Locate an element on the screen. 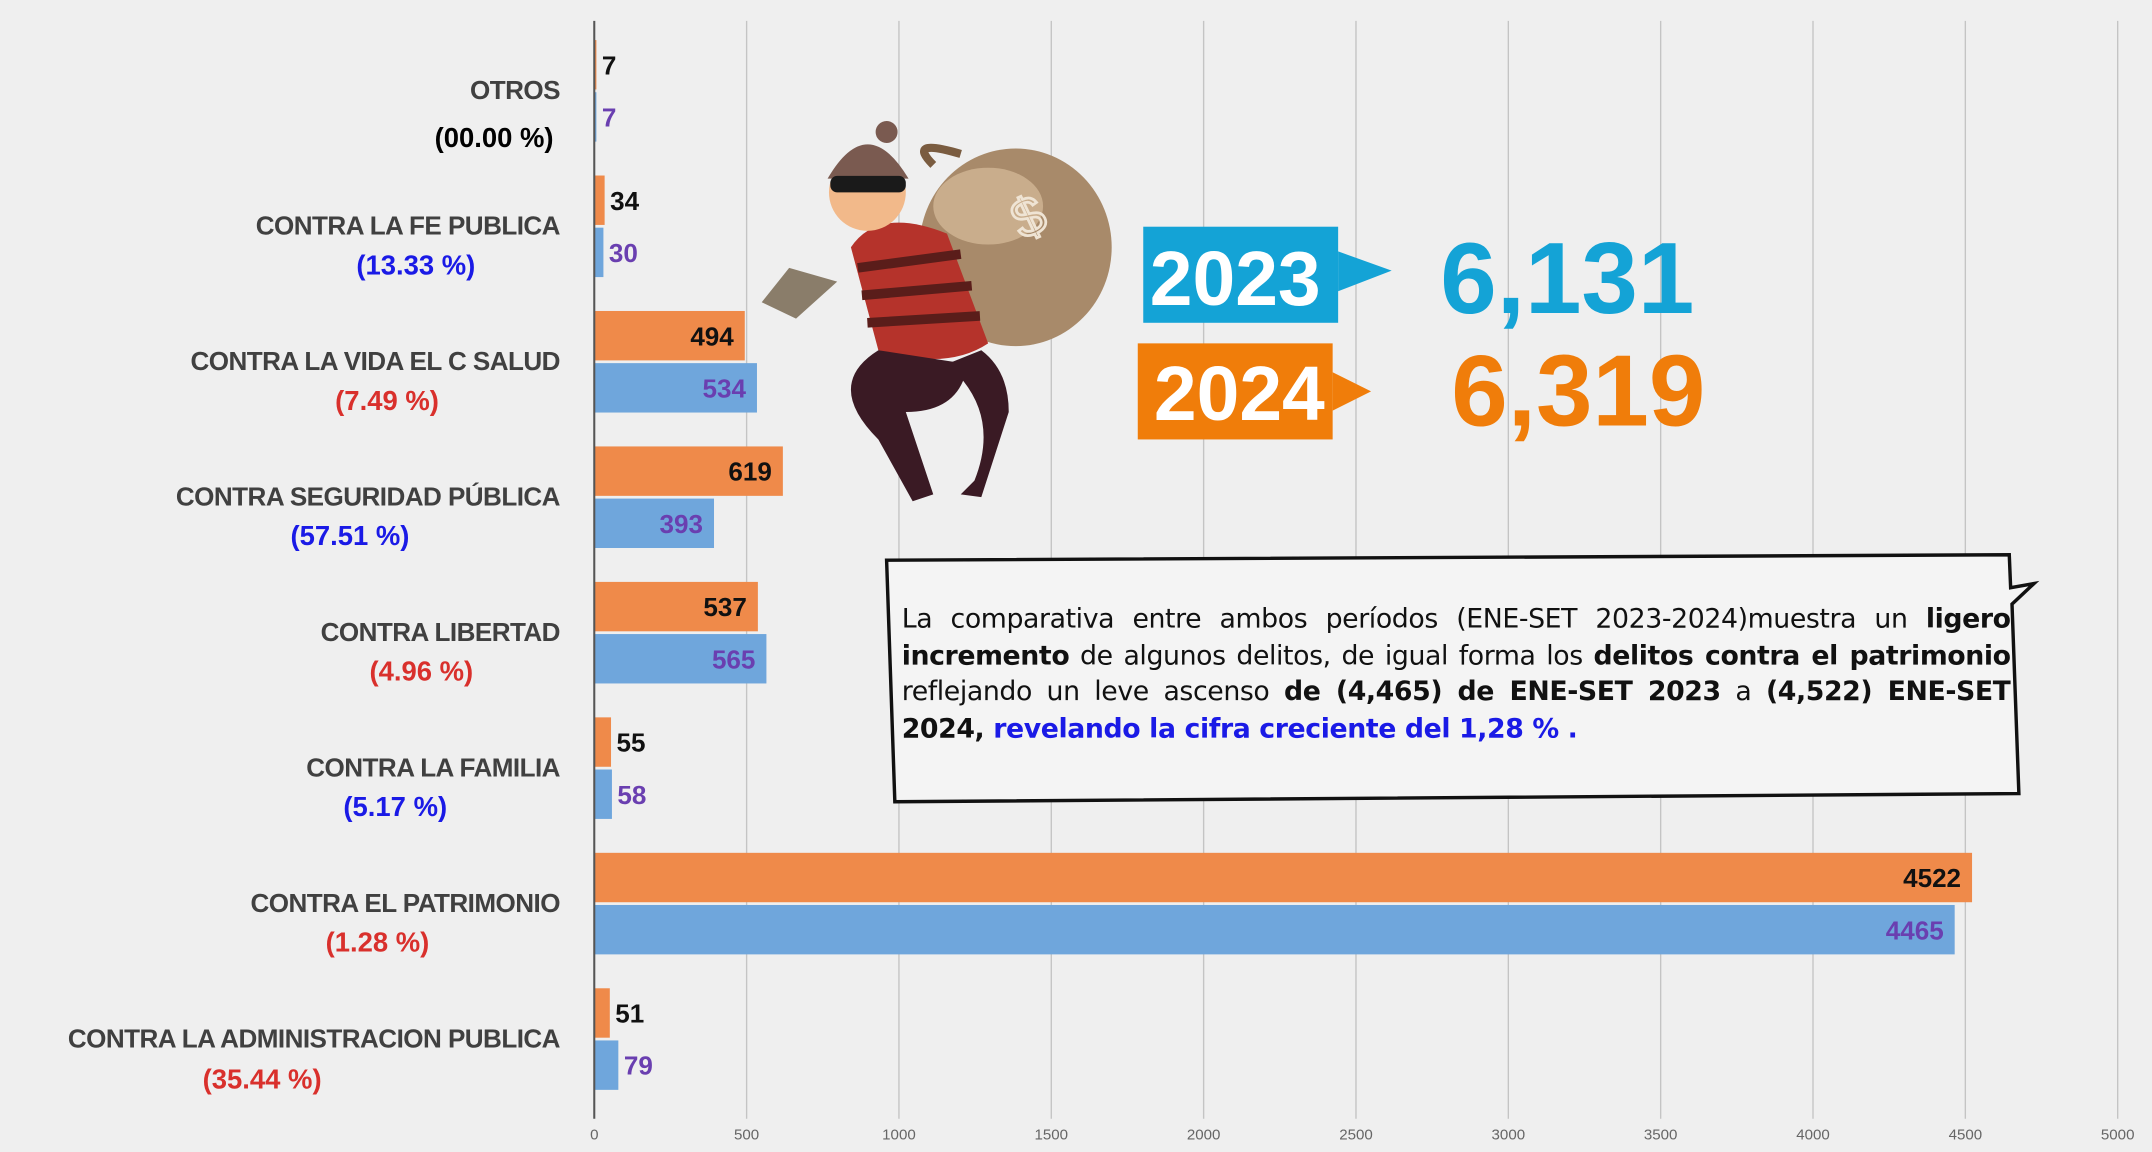  note-segment: delitos contra el patrimonio is located at coordinates (1802, 655).